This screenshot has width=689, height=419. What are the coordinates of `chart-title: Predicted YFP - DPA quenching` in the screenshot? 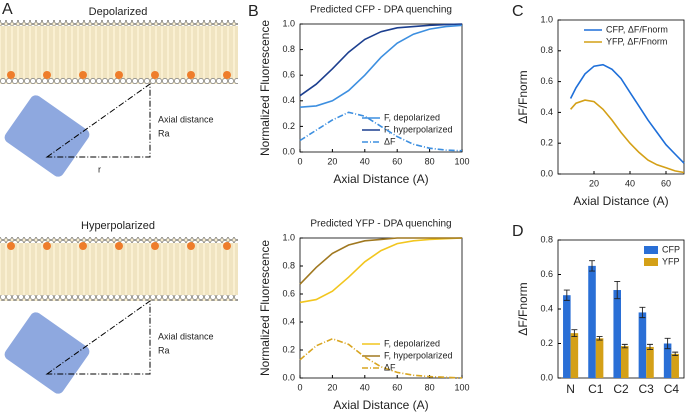 It's located at (380, 224).